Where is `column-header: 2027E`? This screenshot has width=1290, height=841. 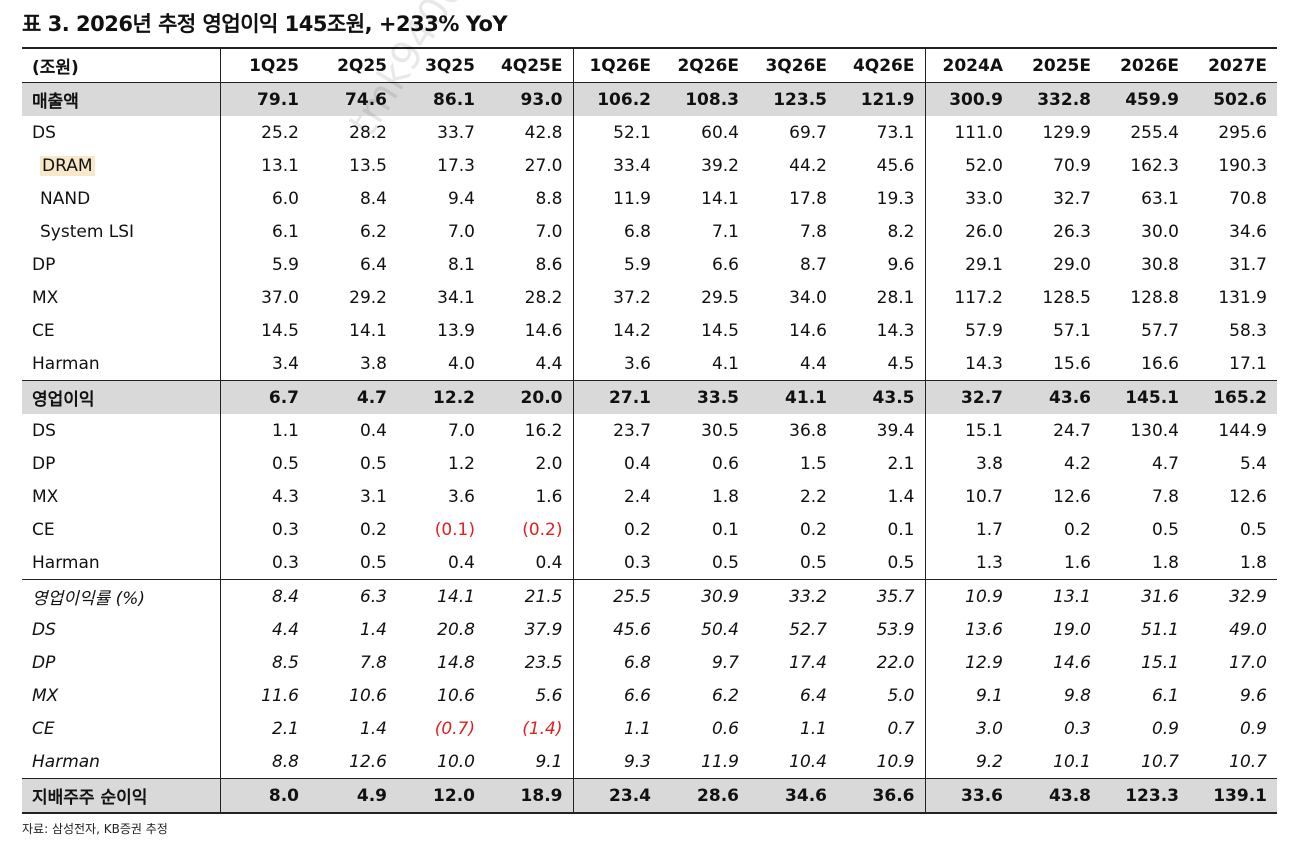
column-header: 2027E is located at coordinates (1233, 65).